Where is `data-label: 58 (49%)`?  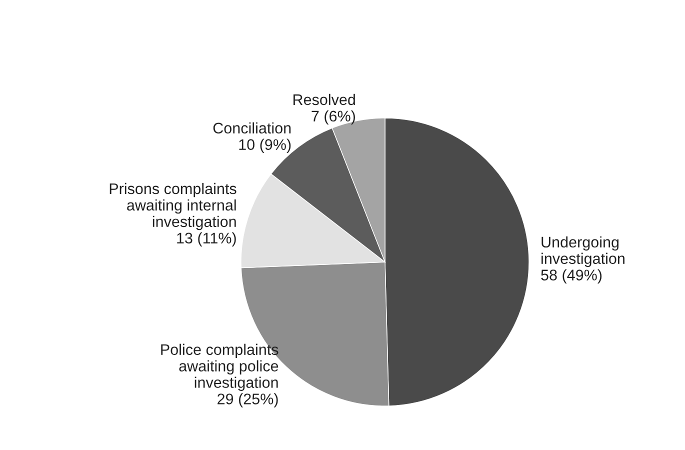
data-label: 58 (49%) is located at coordinates (571, 276).